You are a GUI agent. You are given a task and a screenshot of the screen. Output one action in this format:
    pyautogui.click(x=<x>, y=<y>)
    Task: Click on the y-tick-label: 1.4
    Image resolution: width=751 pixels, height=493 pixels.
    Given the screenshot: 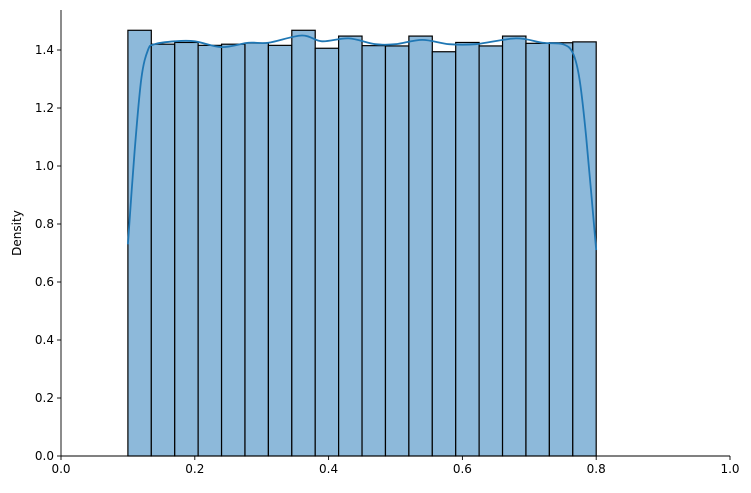 What is the action you would take?
    pyautogui.click(x=44, y=50)
    